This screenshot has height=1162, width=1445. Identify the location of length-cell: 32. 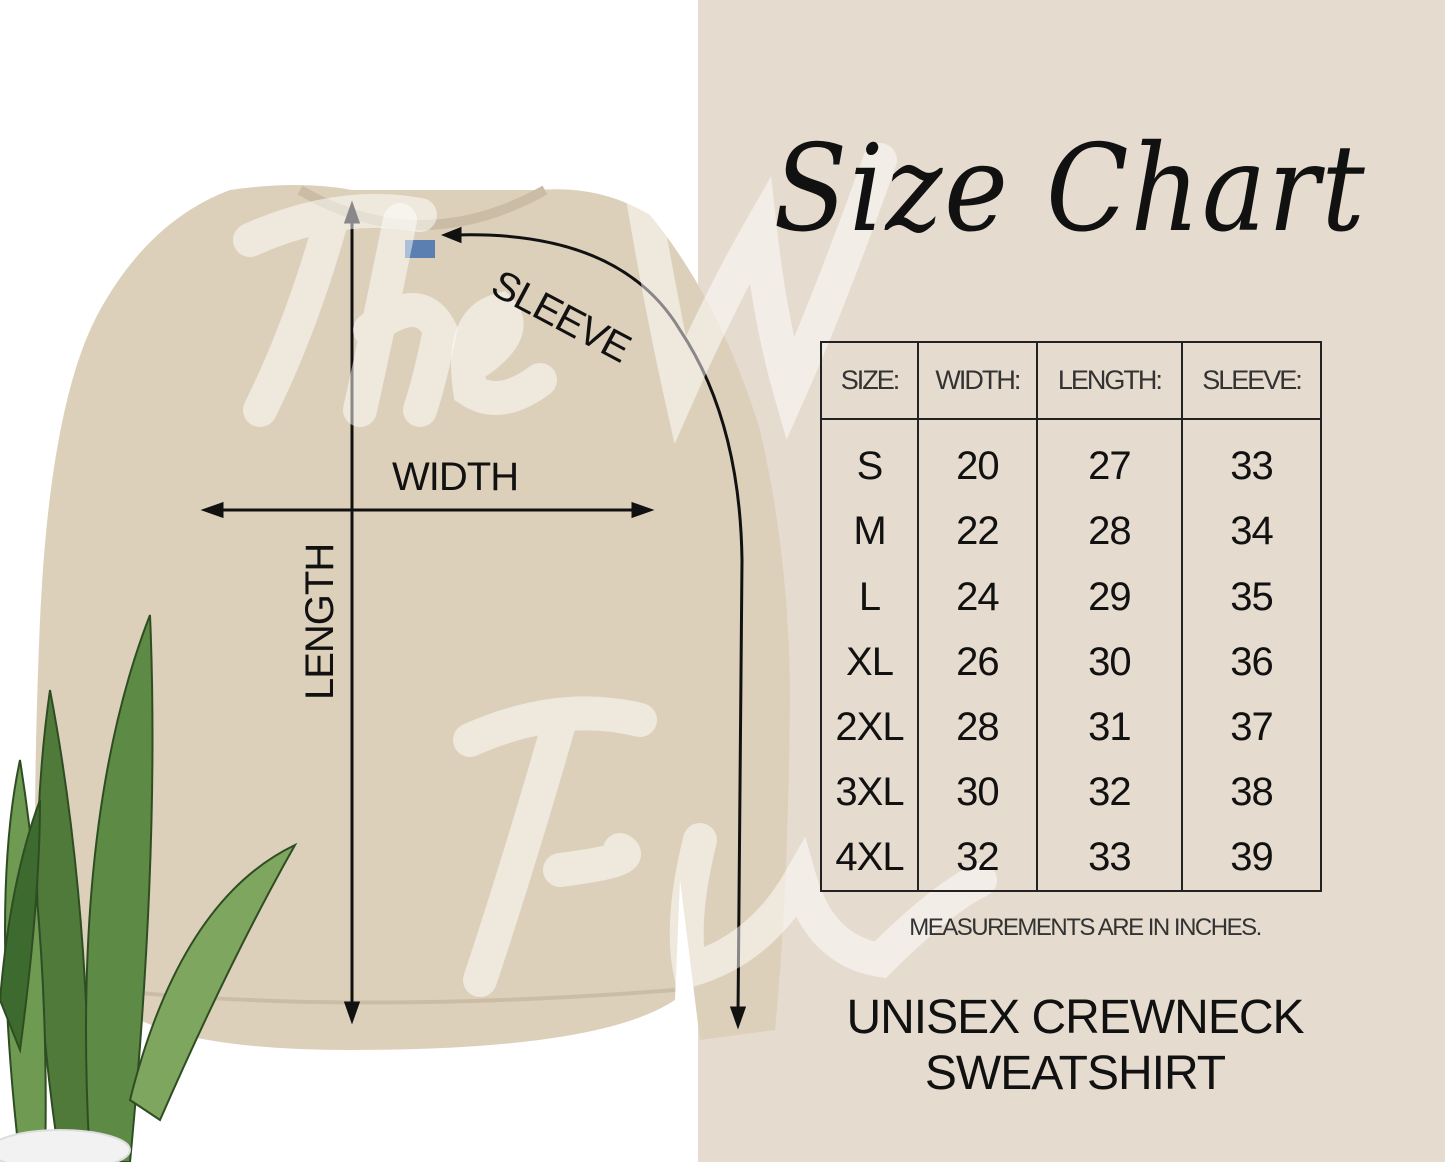
(1109, 792).